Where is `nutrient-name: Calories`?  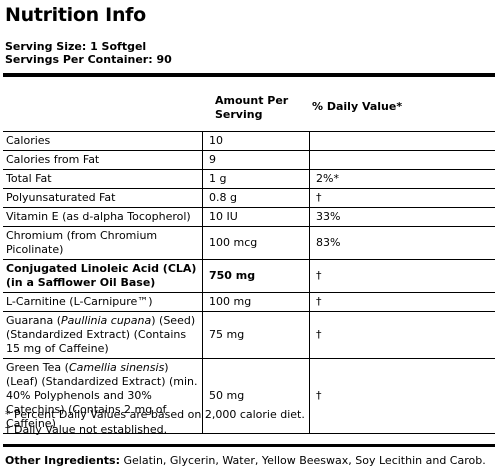
nutrient-name: Calories is located at coordinates (103, 141).